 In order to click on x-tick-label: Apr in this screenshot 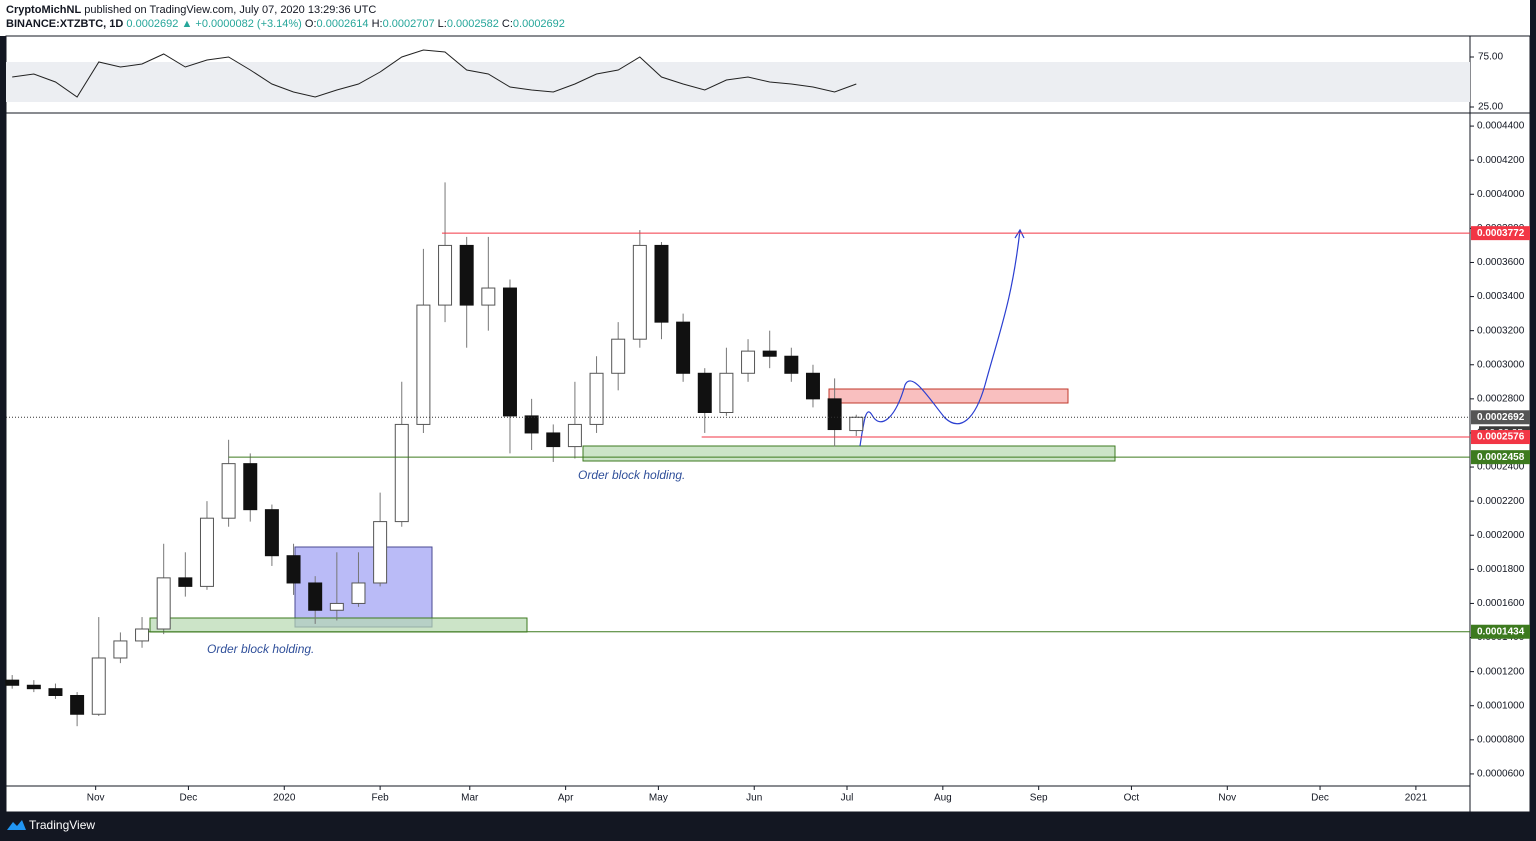, I will do `click(566, 798)`.